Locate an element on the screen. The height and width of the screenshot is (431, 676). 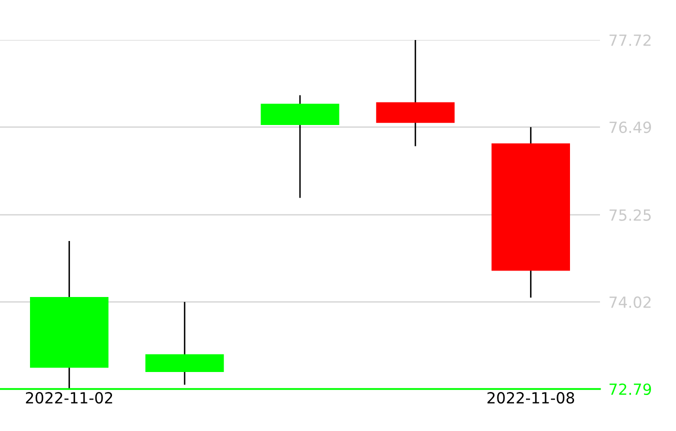
y-tick-label: 72.79 is located at coordinates (630, 389).